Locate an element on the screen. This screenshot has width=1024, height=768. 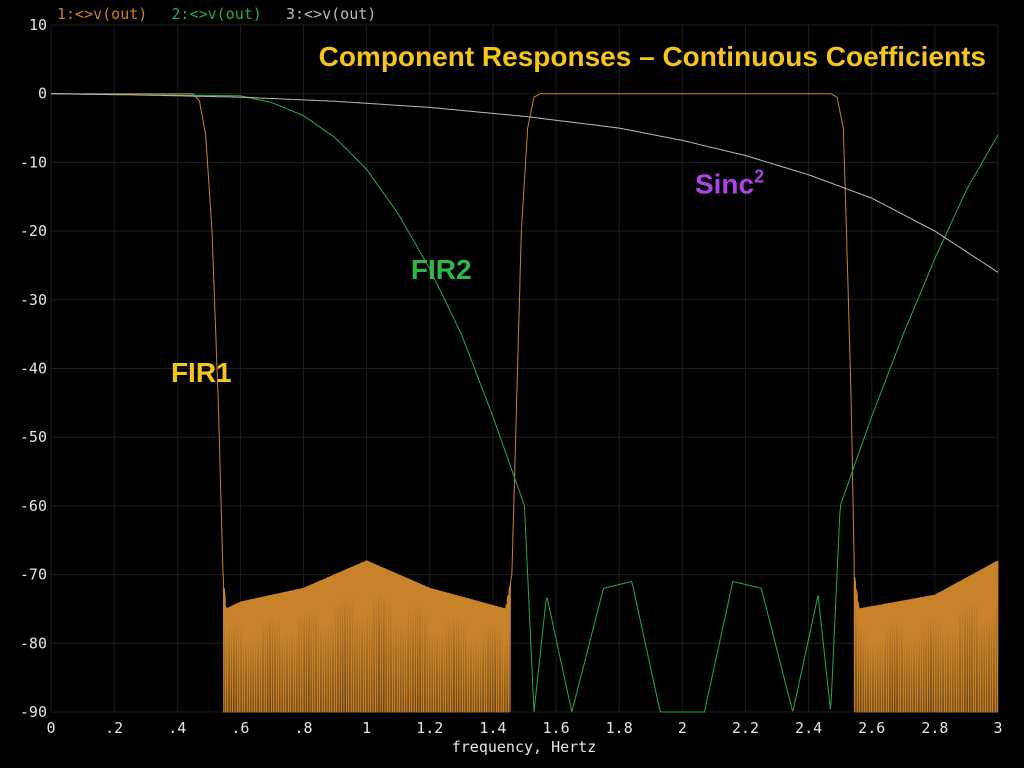
y-tick-label: -70 is located at coordinates (33, 575).